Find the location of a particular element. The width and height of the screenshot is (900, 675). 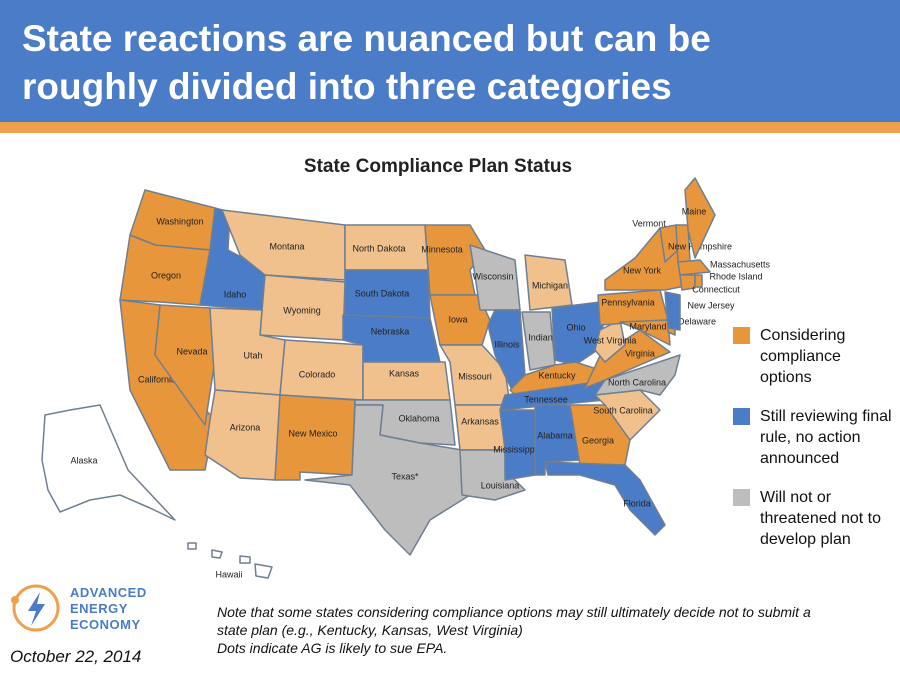

note-line: Dots indicate AG is likely to sue EPA. is located at coordinates (332, 648).